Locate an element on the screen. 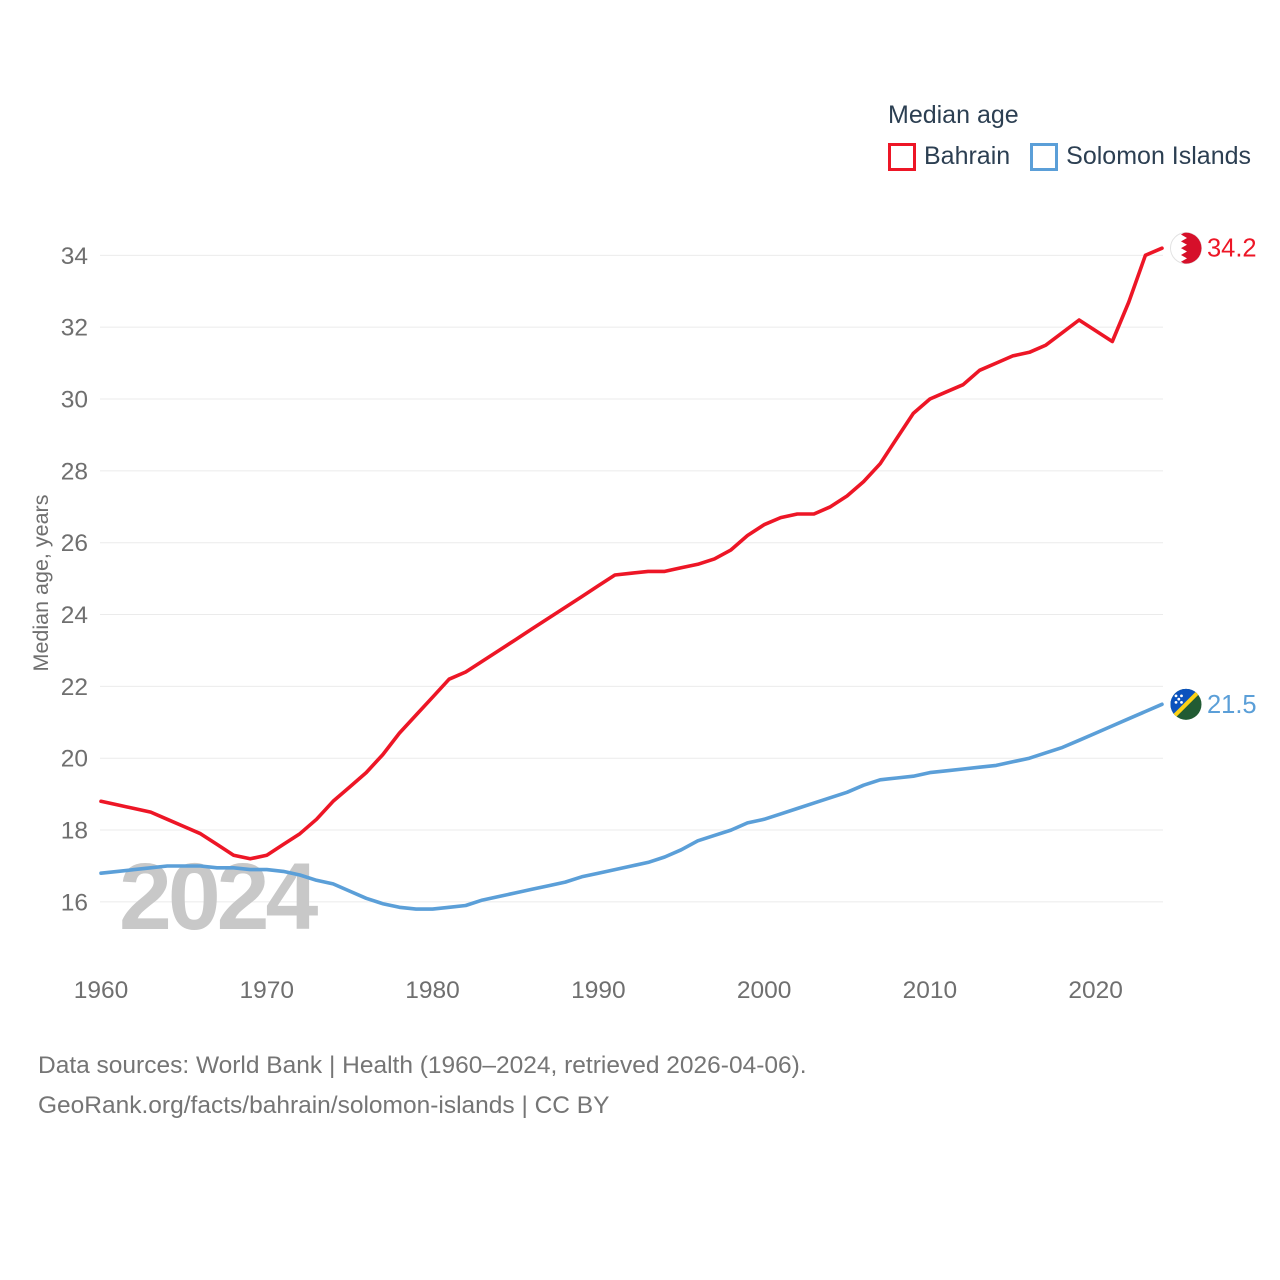  y-axis-tick-labels: 16 18 20 22 24 26 28 30 32 34 is located at coordinates (74, 580).